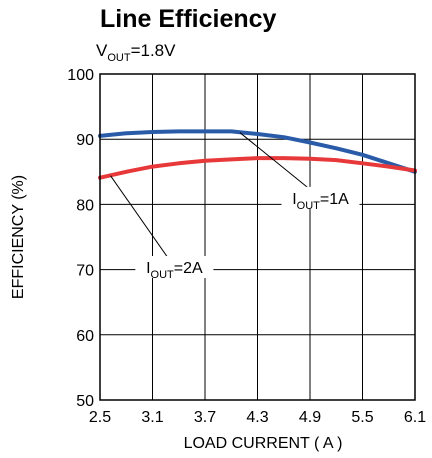 Image resolution: width=432 pixels, height=458 pixels. I want to click on x-tick-label: 4.9, so click(310, 417).